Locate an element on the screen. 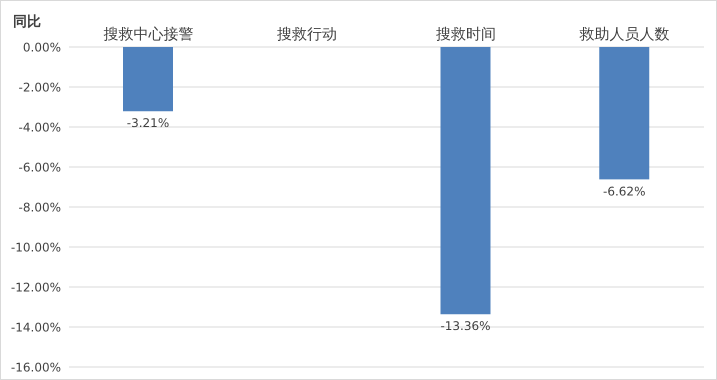 The width and height of the screenshot is (717, 380). y-axis-title: 同比 is located at coordinates (27, 22).